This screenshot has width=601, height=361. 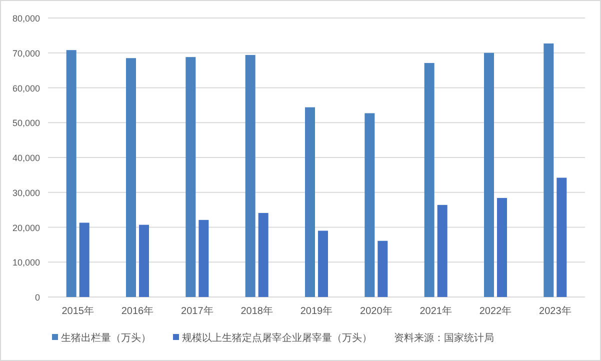 I want to click on x-tick-label: 2015年, so click(x=78, y=311).